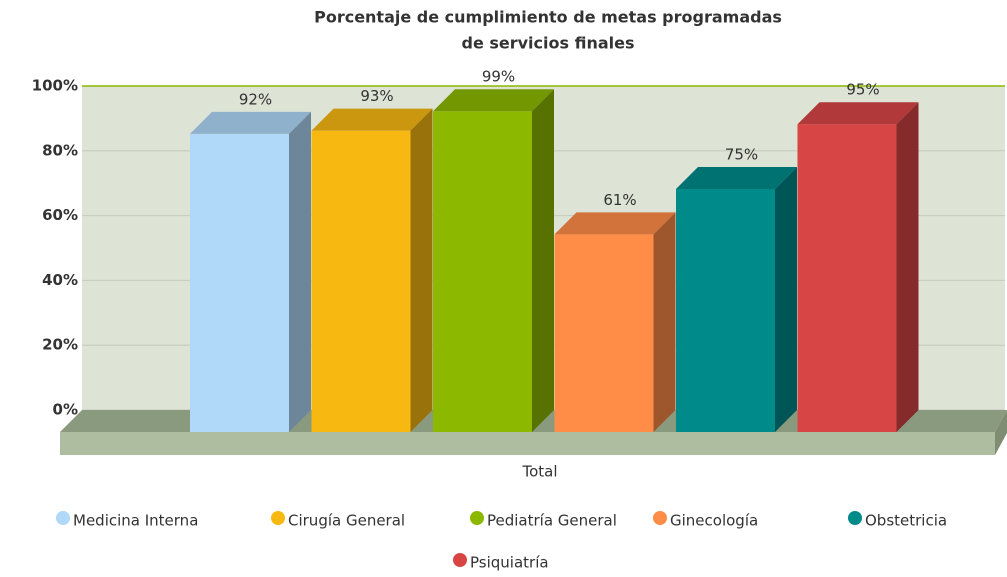  Describe the element at coordinates (65, 410) in the screenshot. I see `y-tick-label: 0%` at that location.